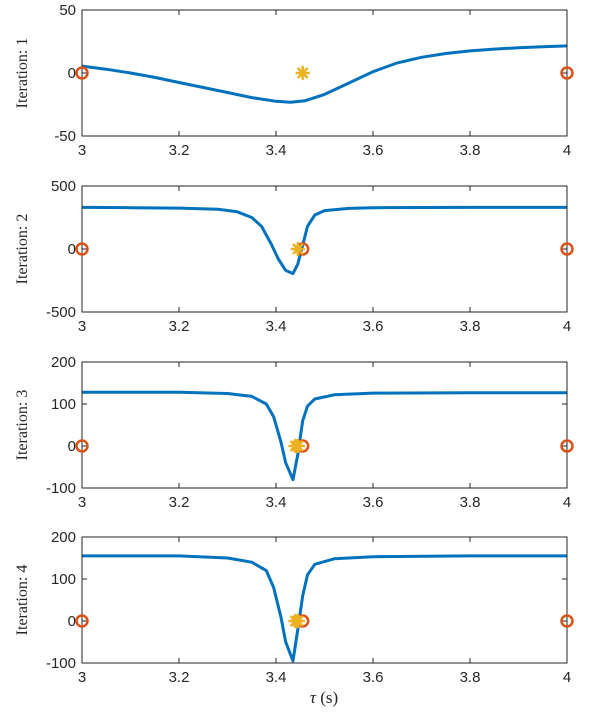 This screenshot has width=591, height=715. Describe the element at coordinates (22, 249) in the screenshot. I see `y-axis-label: Iteration: 2` at that location.